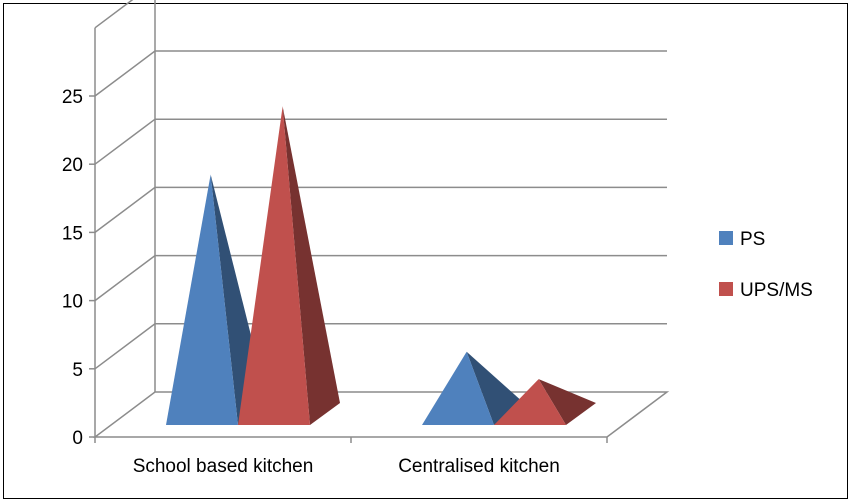  I want to click on legend: PS UPS/MS, so click(766, 265).